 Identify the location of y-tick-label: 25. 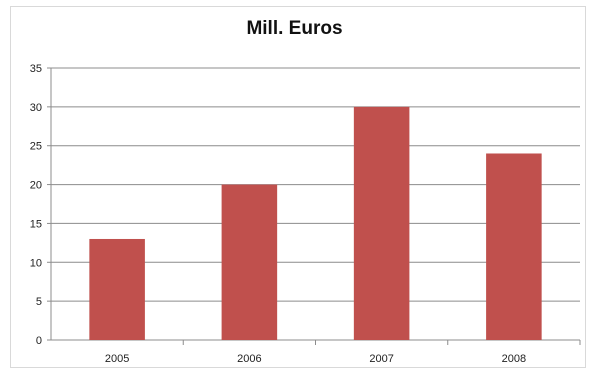
(36, 147).